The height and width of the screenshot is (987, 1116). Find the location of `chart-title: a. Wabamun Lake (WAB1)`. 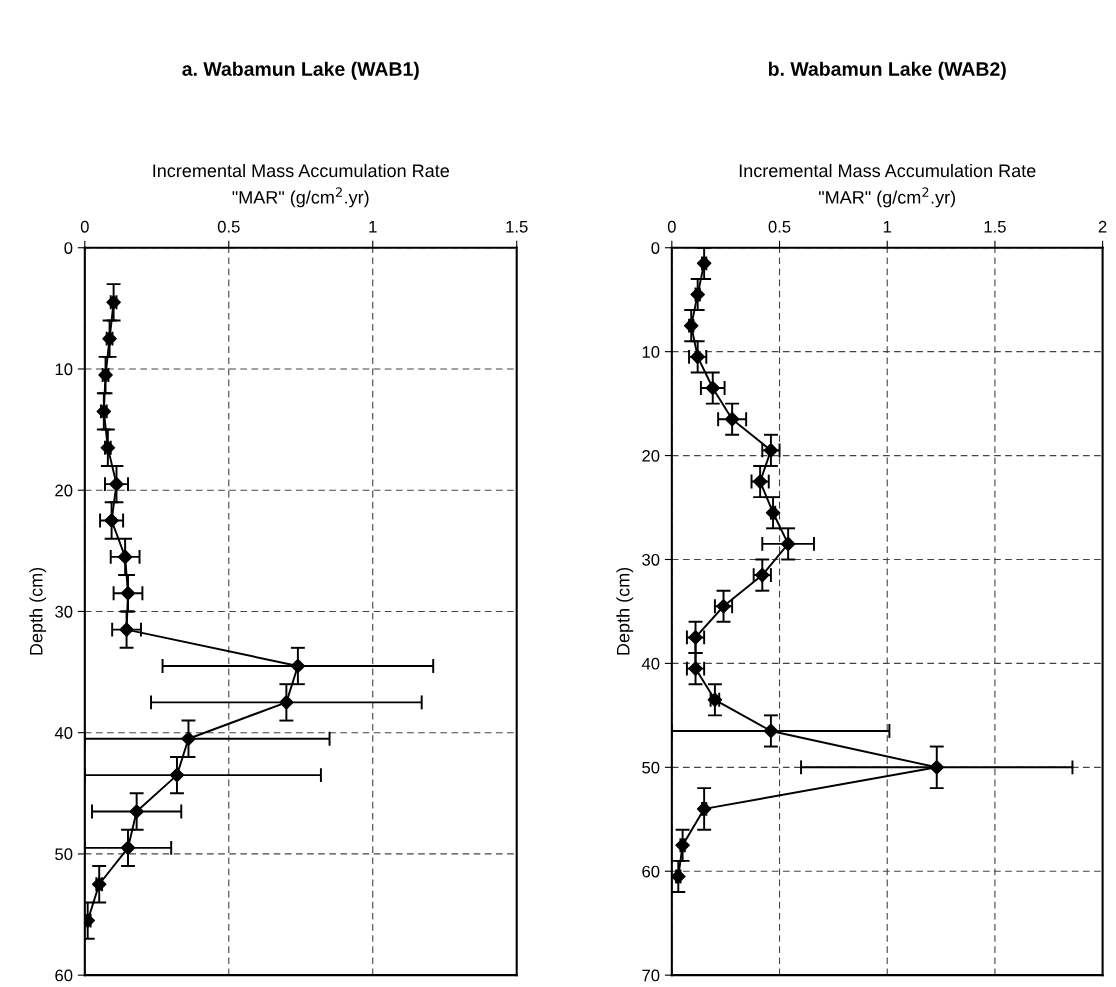

chart-title: a. Wabamun Lake (WAB1) is located at coordinates (300, 70).